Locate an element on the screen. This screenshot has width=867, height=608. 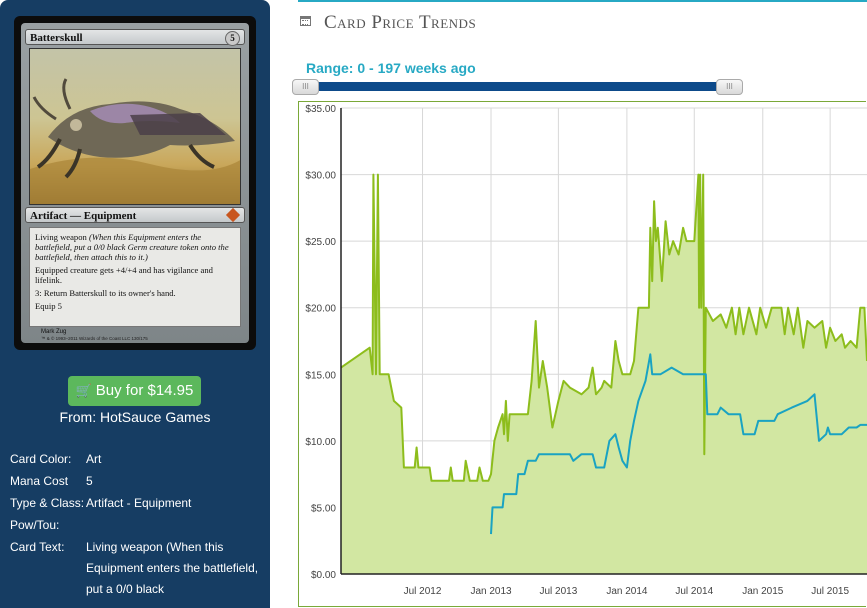
calendar-icon is located at coordinates (305, 21).